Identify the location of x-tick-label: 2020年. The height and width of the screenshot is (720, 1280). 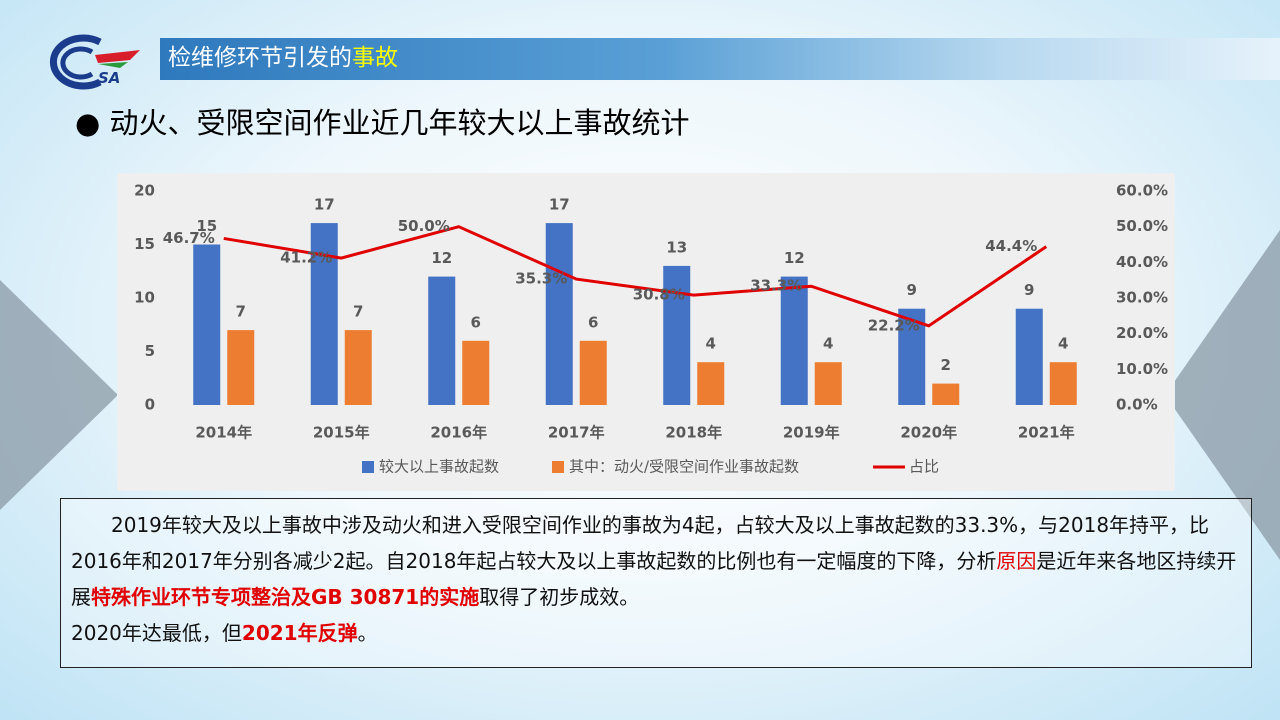
(928, 433).